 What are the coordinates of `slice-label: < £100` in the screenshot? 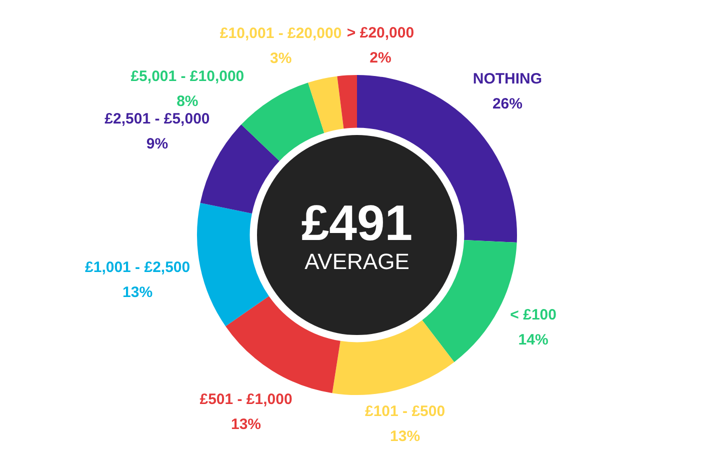 It's located at (533, 315).